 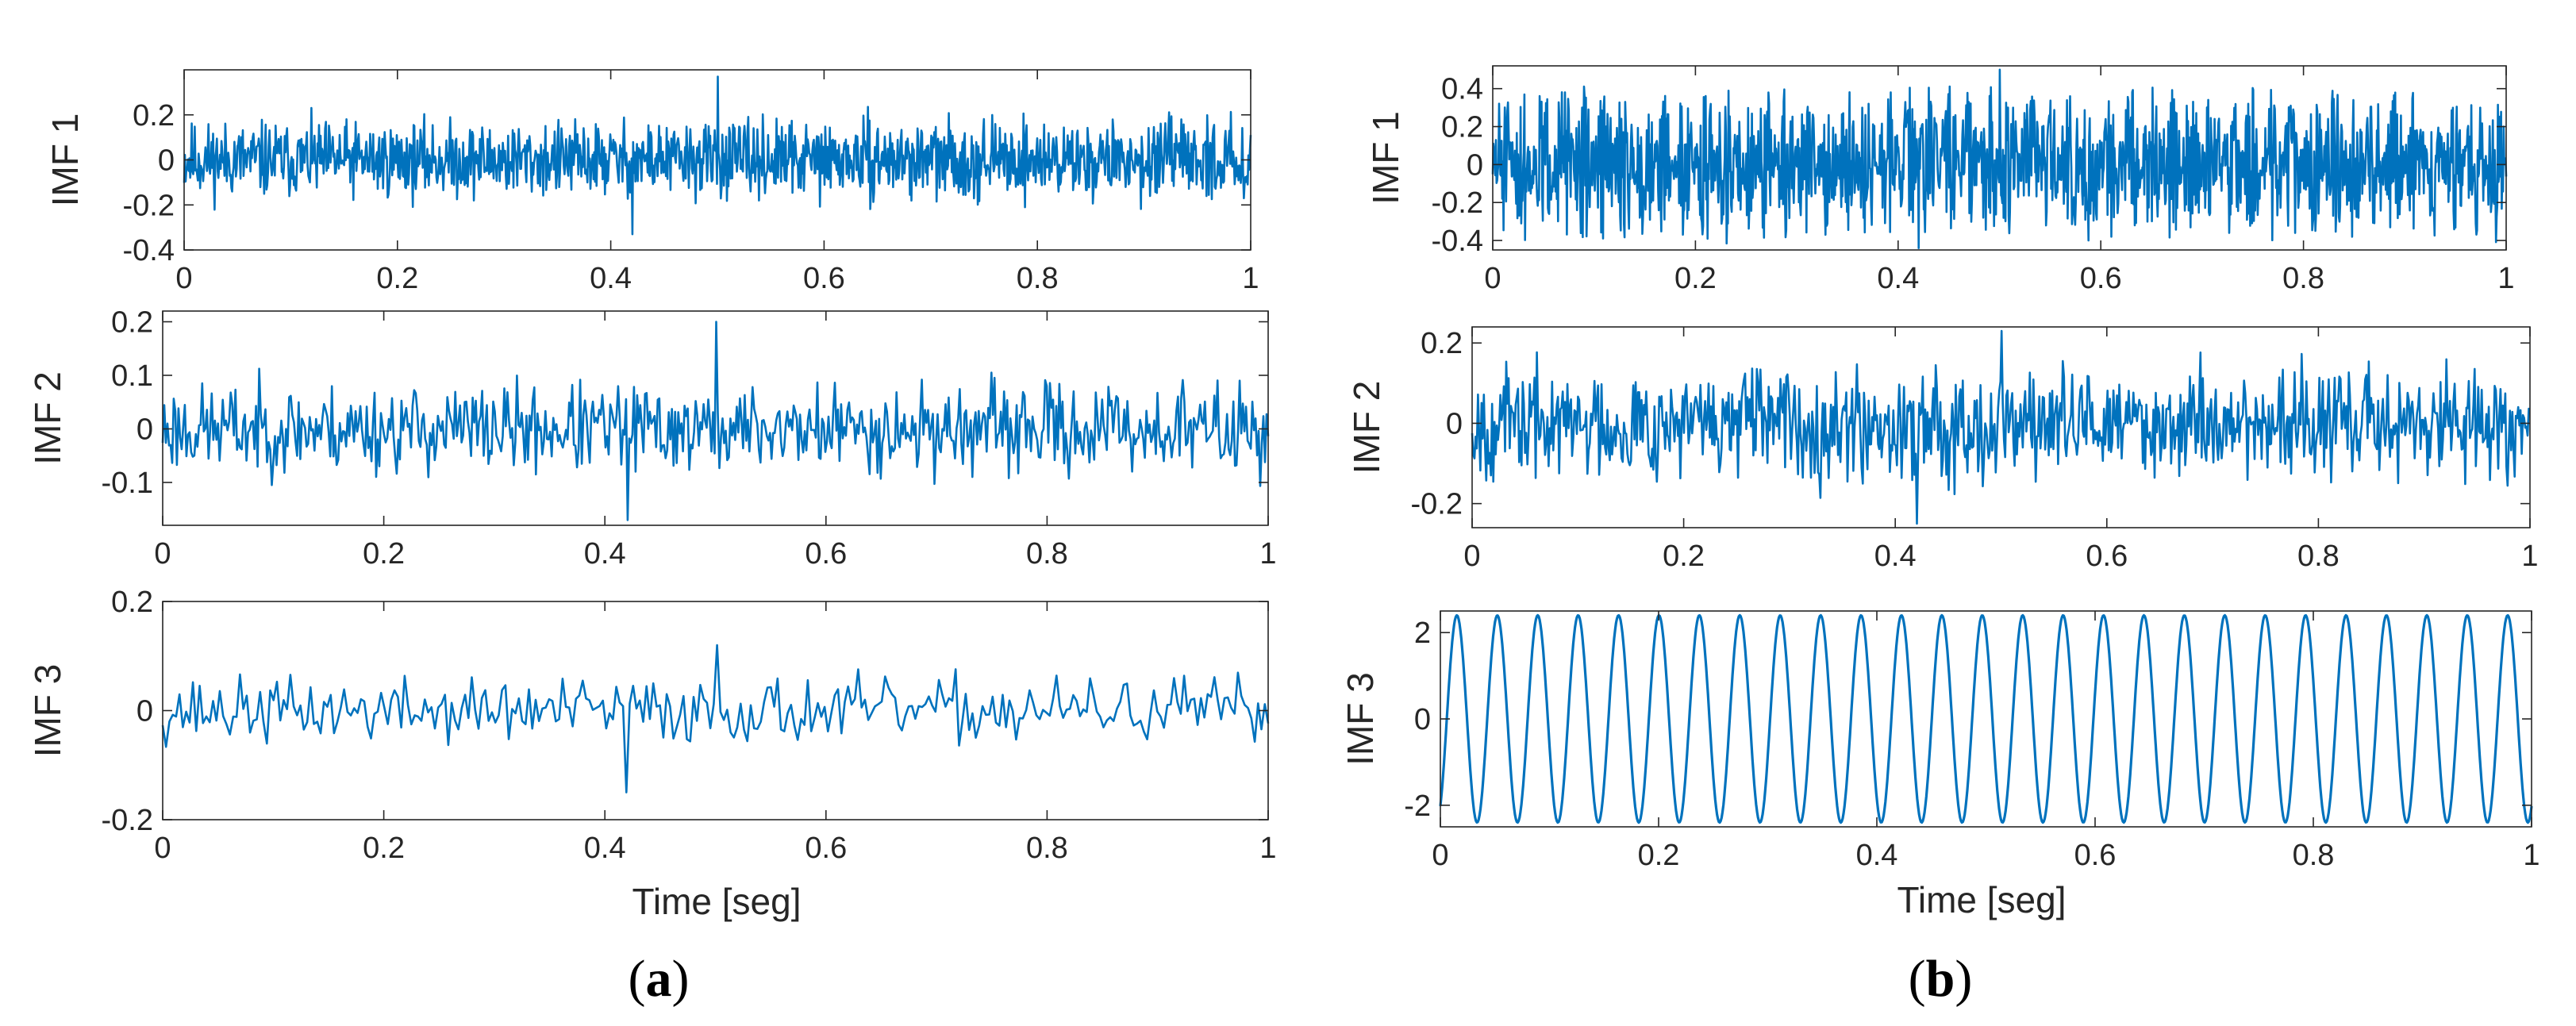 What do you see at coordinates (1422, 633) in the screenshot?
I see `y-tick-label: 2` at bounding box center [1422, 633].